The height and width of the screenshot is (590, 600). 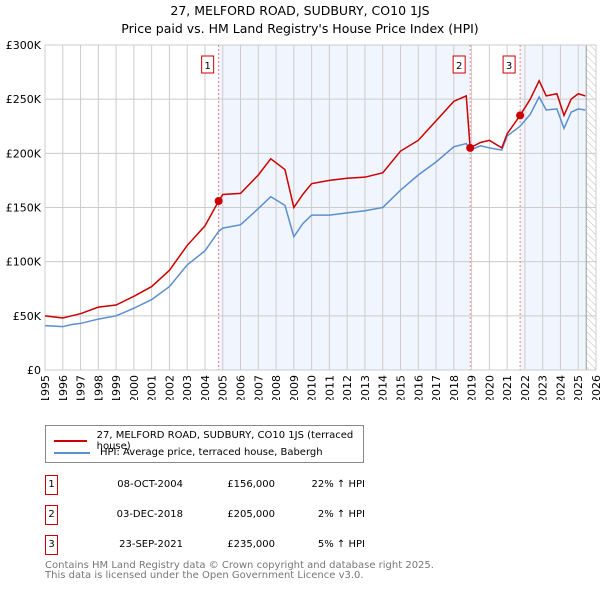 What do you see at coordinates (300, 10) in the screenshot?
I see `chart-title: 27, MELFORD ROAD, SUDBURY, CO10 1JS` at bounding box center [300, 10].